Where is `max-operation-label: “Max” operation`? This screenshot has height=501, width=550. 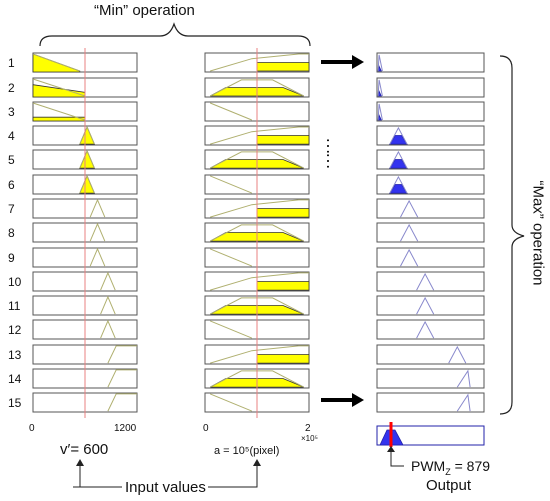
max-operation-label: “Max” operation is located at coordinates (538, 233).